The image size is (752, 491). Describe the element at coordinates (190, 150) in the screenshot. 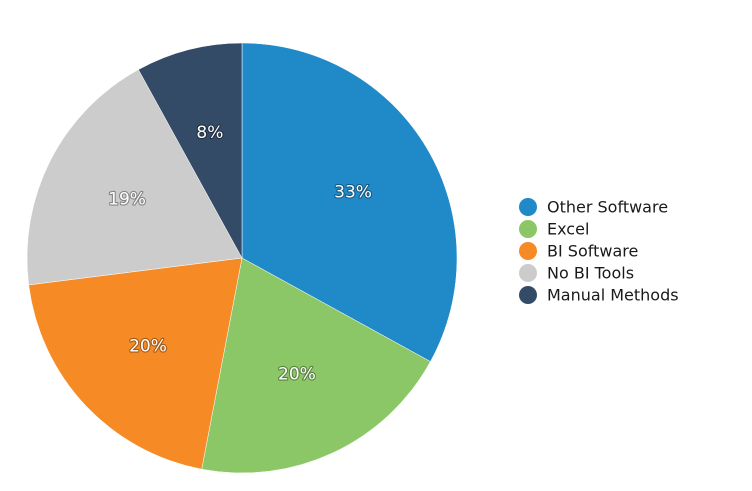

I see `pie-slice-manual-methods` at that location.